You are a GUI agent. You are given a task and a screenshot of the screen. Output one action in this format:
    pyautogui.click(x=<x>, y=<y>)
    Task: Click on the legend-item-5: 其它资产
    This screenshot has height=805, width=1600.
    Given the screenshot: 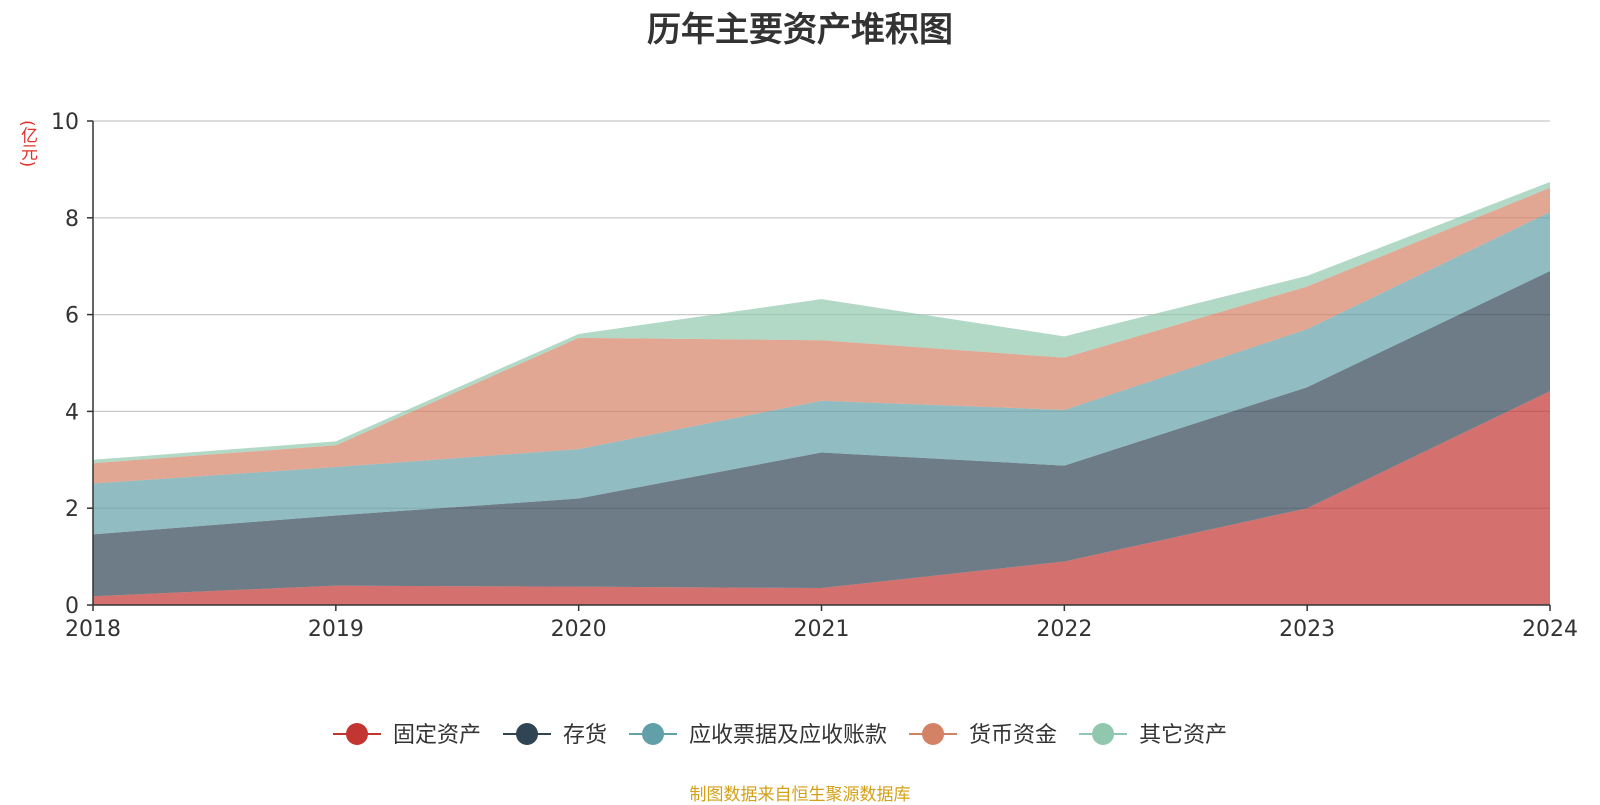 What is the action you would take?
    pyautogui.click(x=1153, y=735)
    